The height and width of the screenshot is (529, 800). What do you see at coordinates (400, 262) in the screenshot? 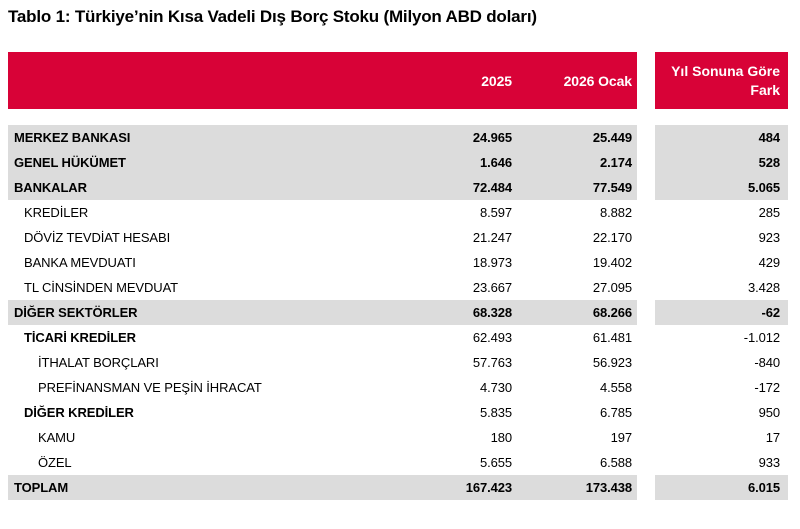
I see `table-row: BANKA MEVDUATI 18.973 19.402 429` at bounding box center [400, 262].